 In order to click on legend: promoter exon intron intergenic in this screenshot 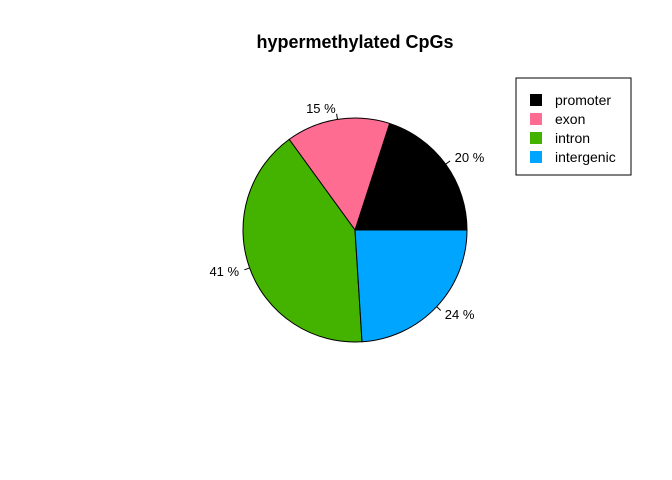, I will do `click(573, 126)`.